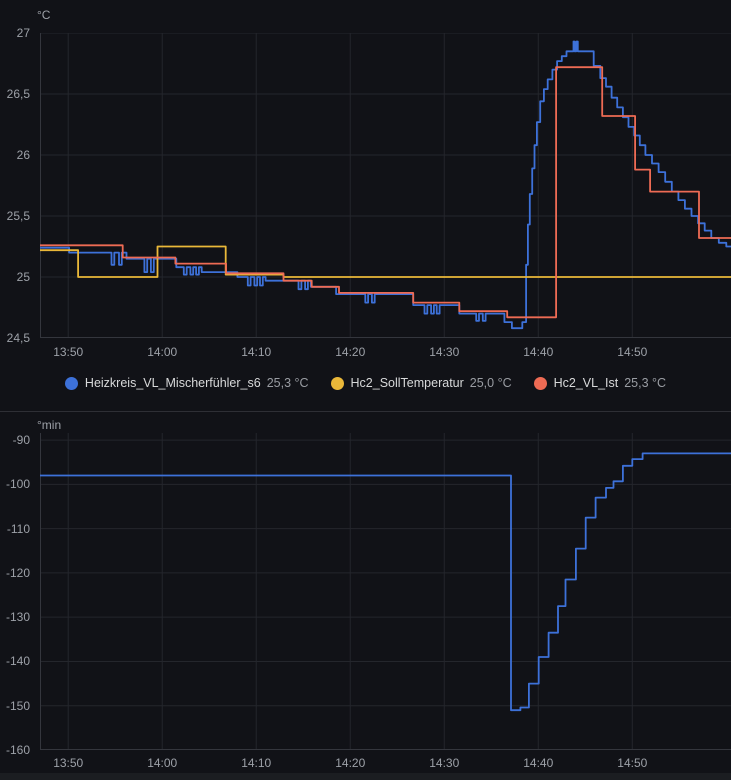 The width and height of the screenshot is (731, 780). What do you see at coordinates (490, 383) in the screenshot?
I see `legend-series-value: 25,0 °C` at bounding box center [490, 383].